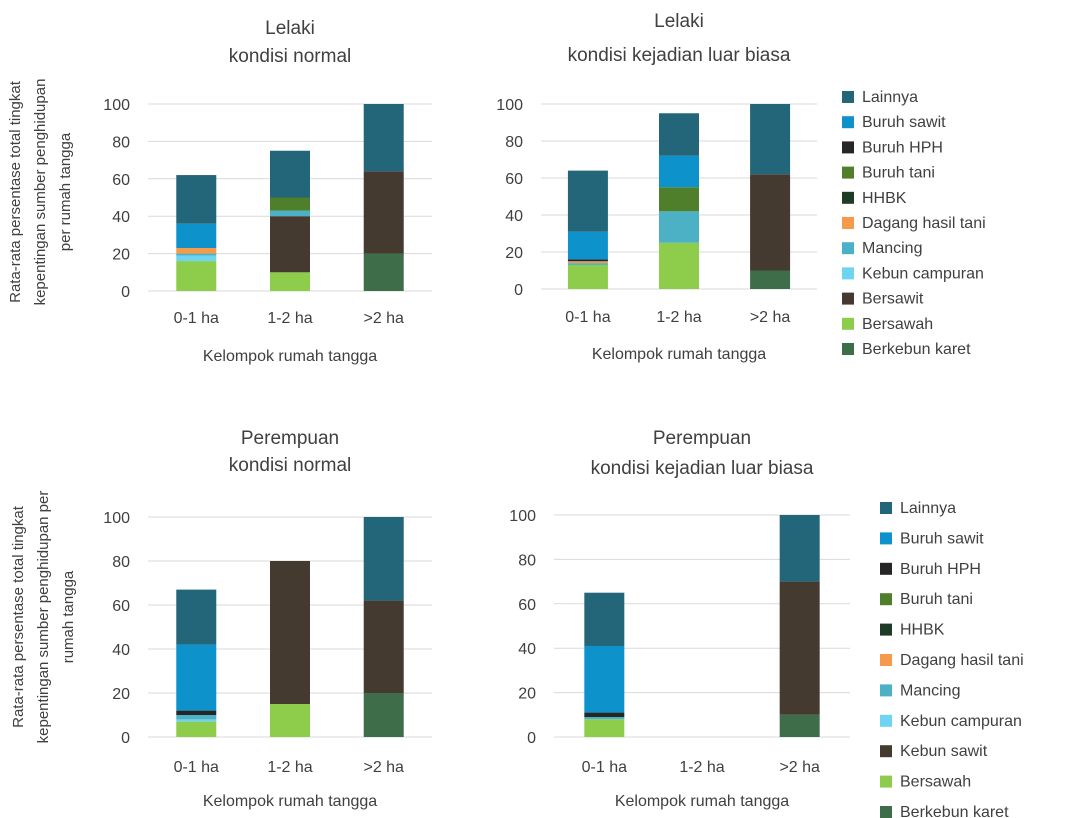  What do you see at coordinates (290, 632) in the screenshot?
I see `bar-segment-kebun-sawit` at bounding box center [290, 632].